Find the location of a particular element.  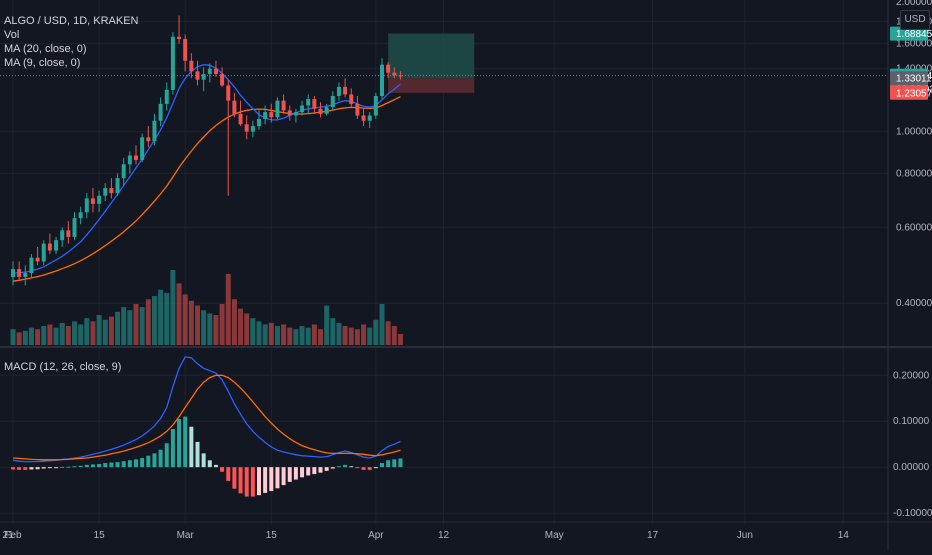

price-tick-label: 0.80000 is located at coordinates (914, 173).